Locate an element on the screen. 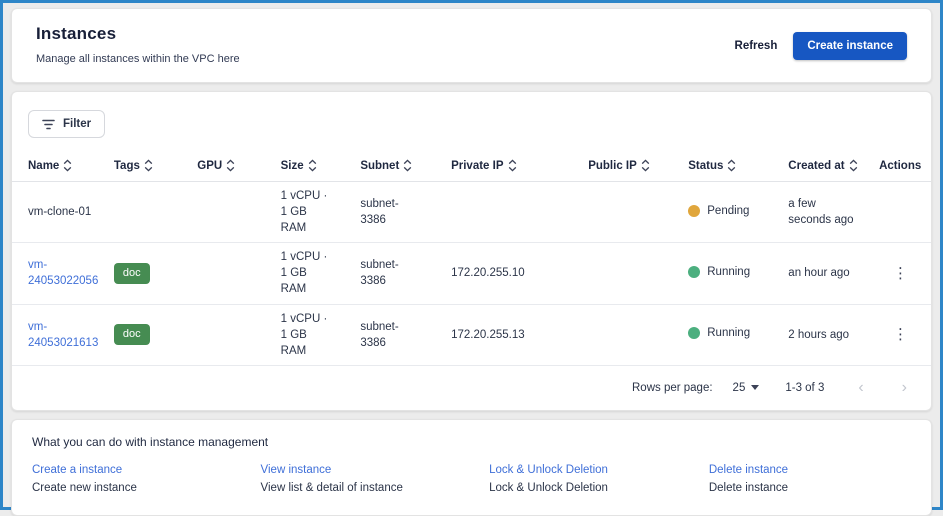 Image resolution: width=943 pixels, height=516 pixels. column-header-tags: Tags is located at coordinates (155, 166).